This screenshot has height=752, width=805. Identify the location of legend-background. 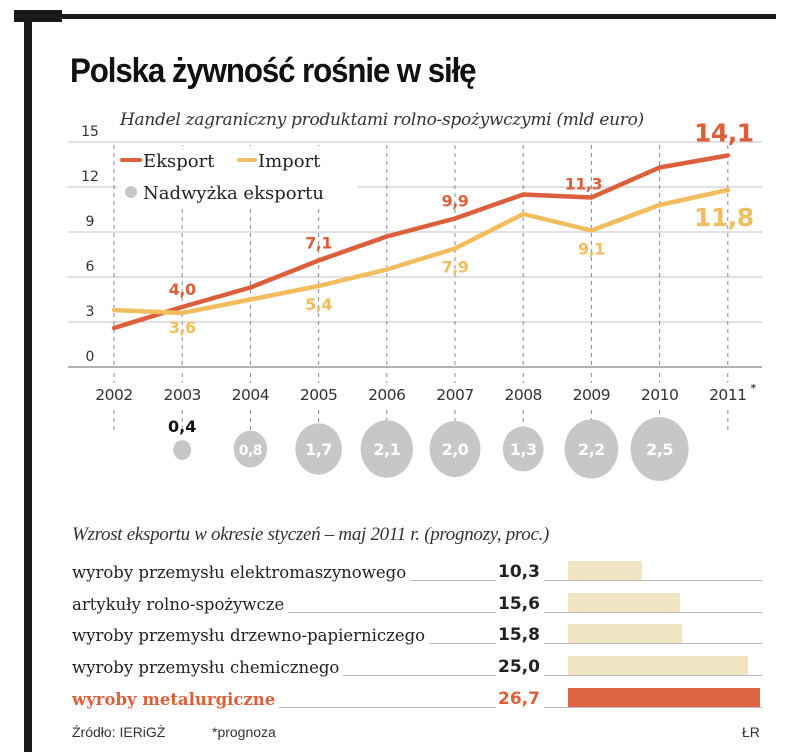
(238, 177).